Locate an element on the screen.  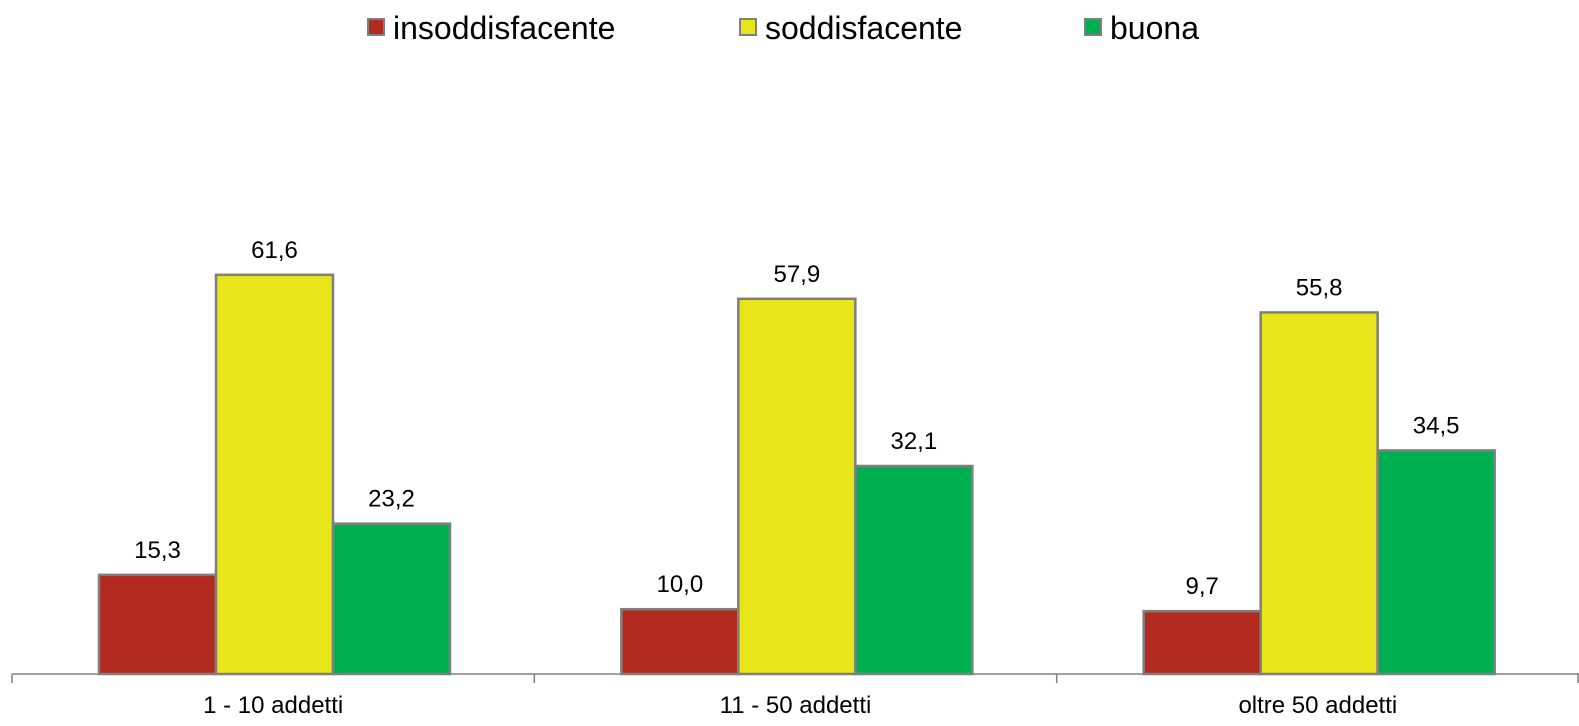
data-label: 23,2 is located at coordinates (391, 499).